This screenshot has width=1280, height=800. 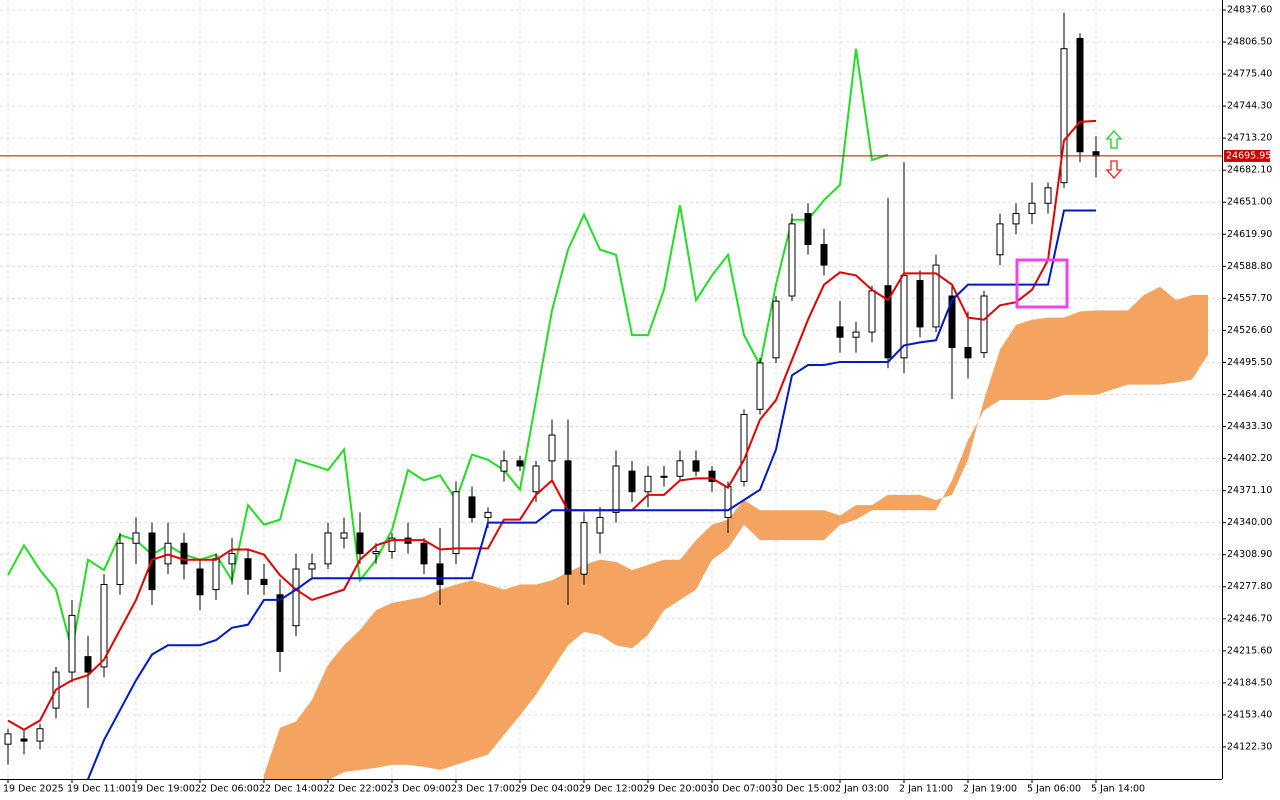 What do you see at coordinates (483, 789) in the screenshot?
I see `x-tick-label: 23 Dec 17:00` at bounding box center [483, 789].